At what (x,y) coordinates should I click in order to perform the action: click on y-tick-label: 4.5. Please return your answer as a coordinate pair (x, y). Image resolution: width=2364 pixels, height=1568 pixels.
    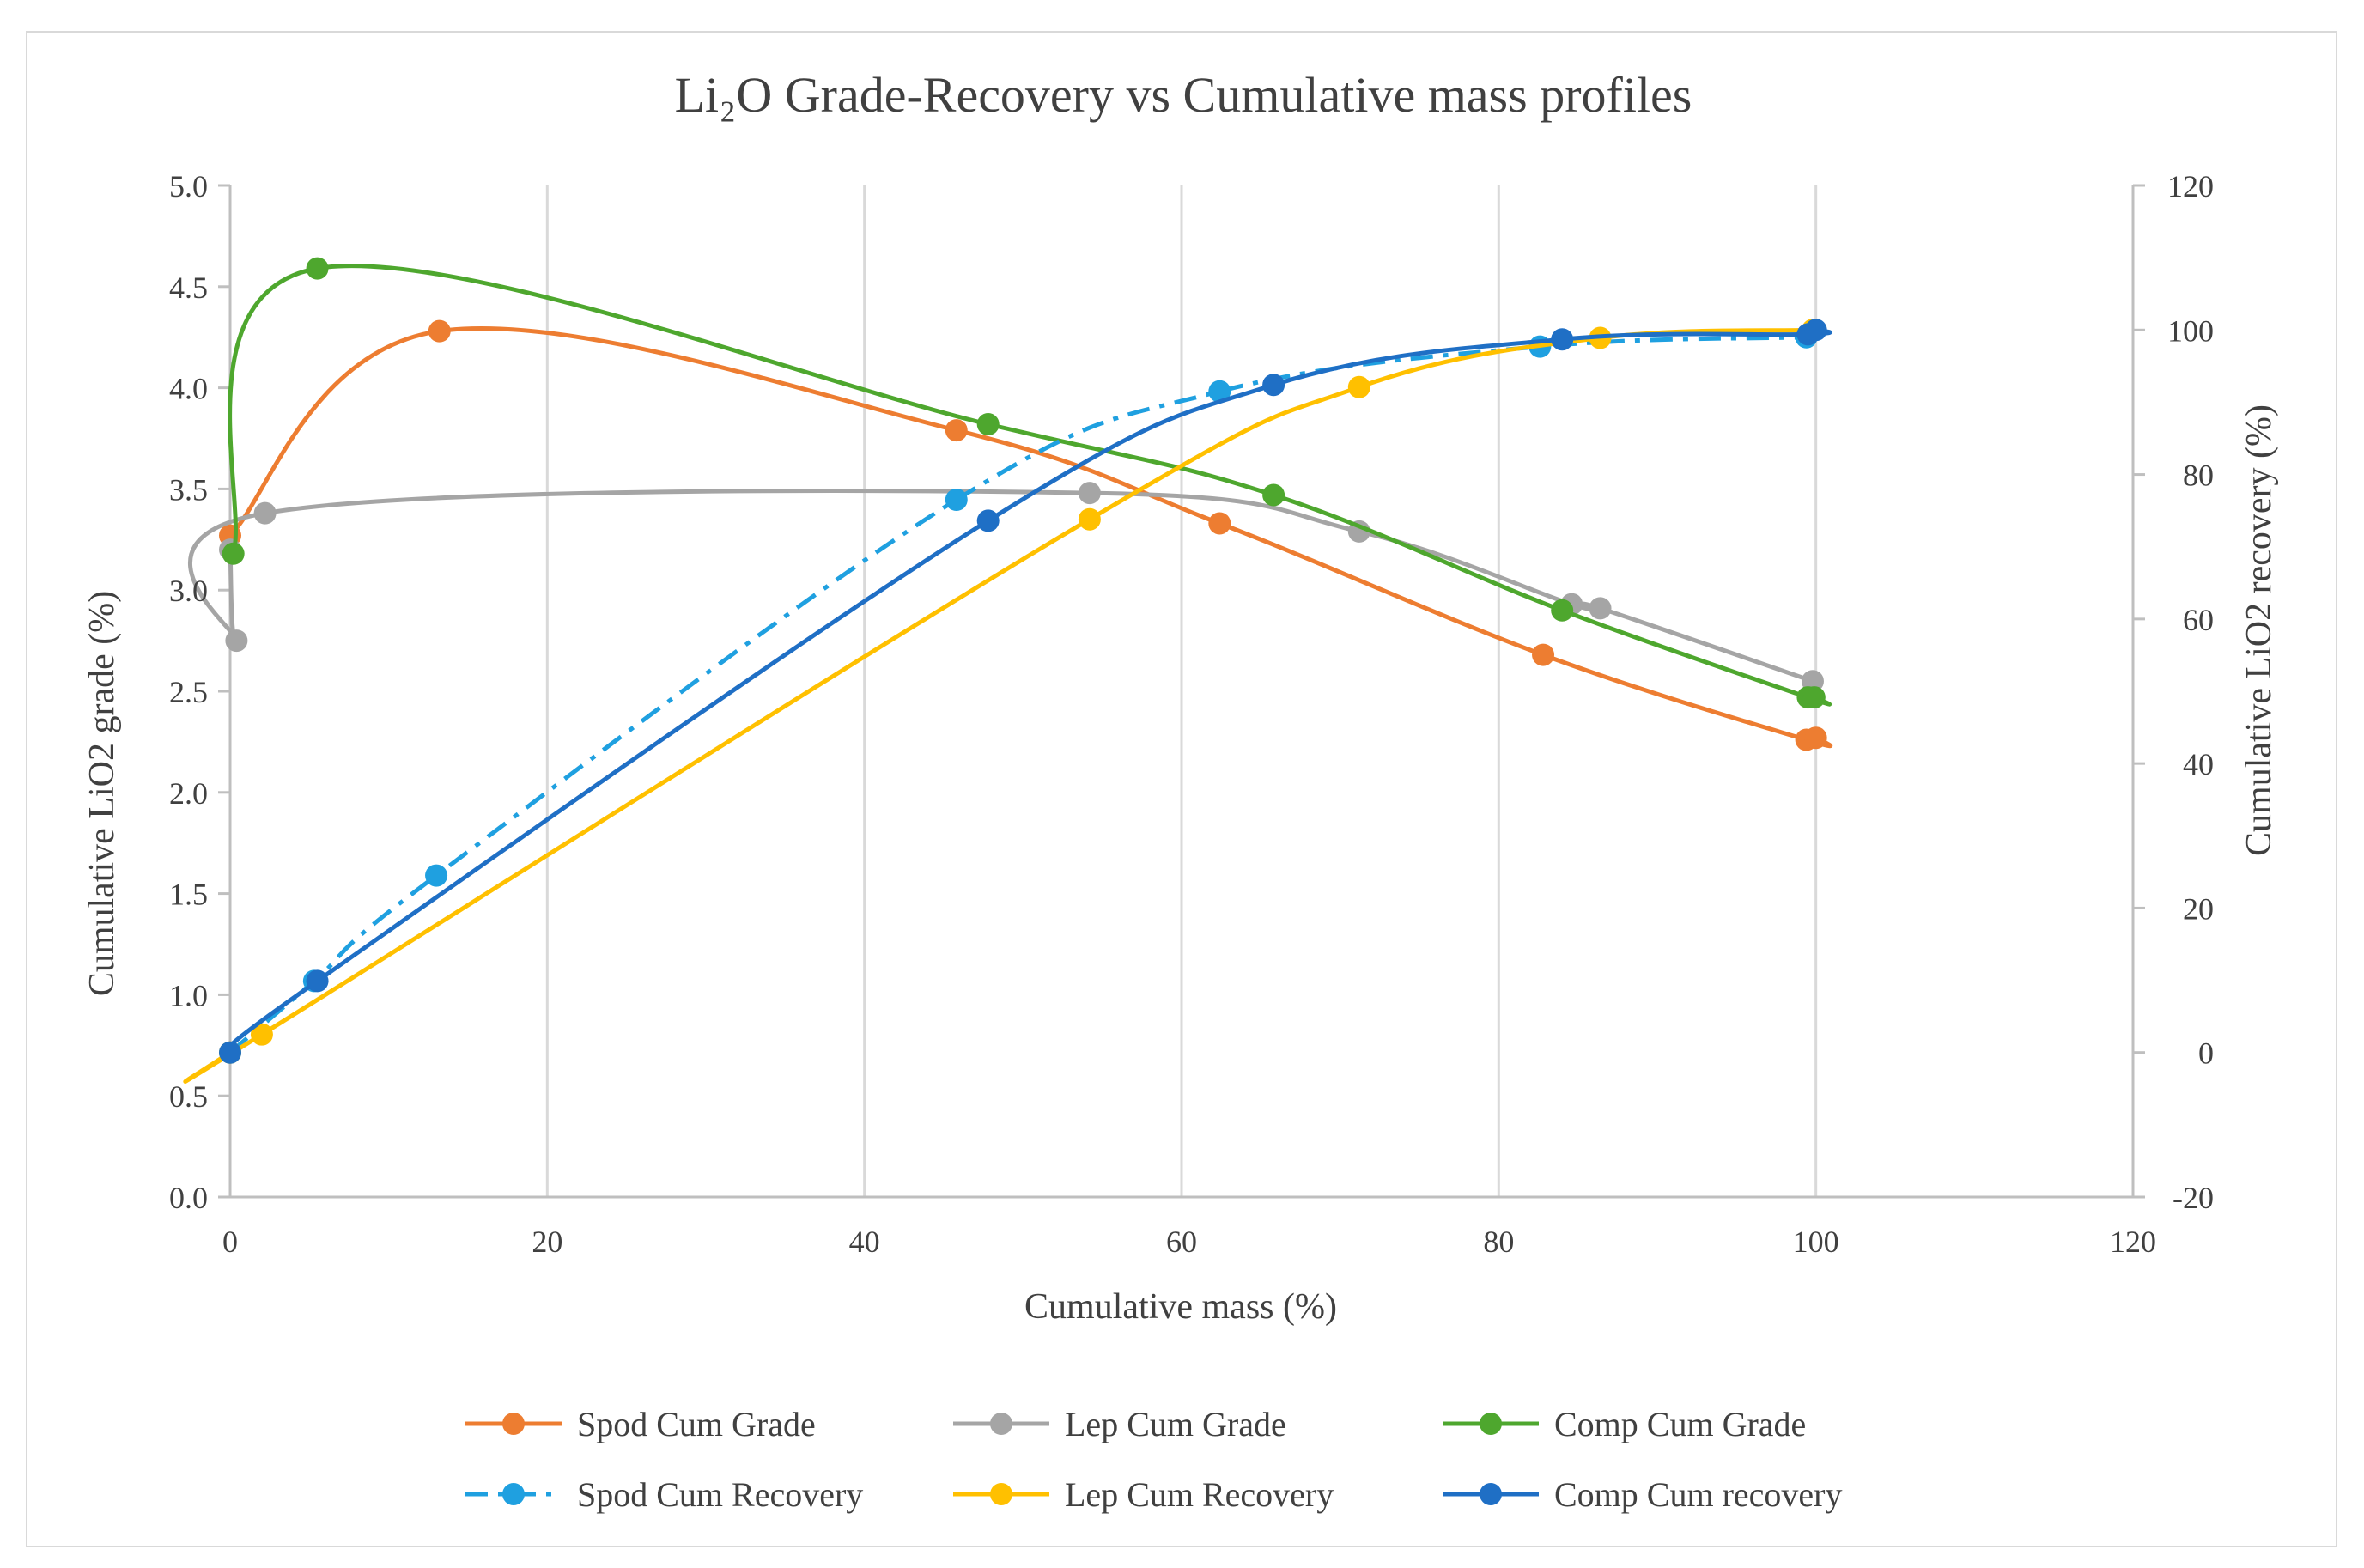
    Looking at the image, I should click on (188, 287).